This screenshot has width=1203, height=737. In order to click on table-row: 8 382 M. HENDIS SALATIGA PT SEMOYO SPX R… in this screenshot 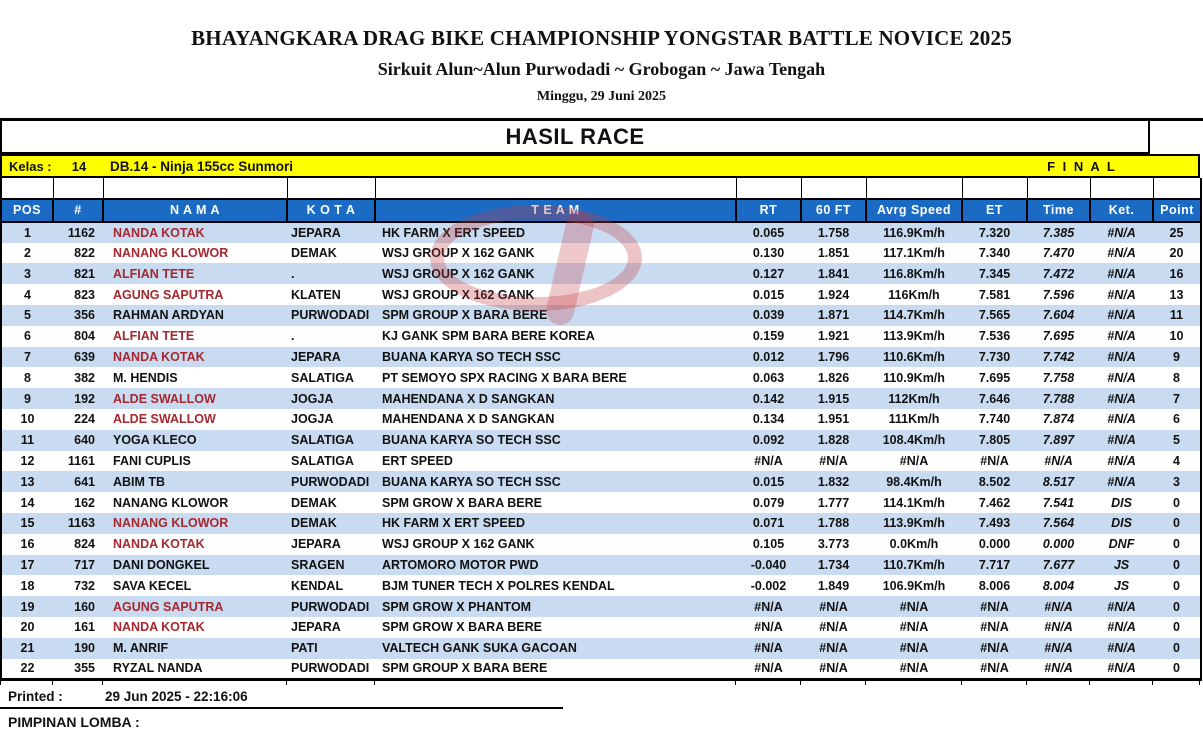, I will do `click(601, 378)`.